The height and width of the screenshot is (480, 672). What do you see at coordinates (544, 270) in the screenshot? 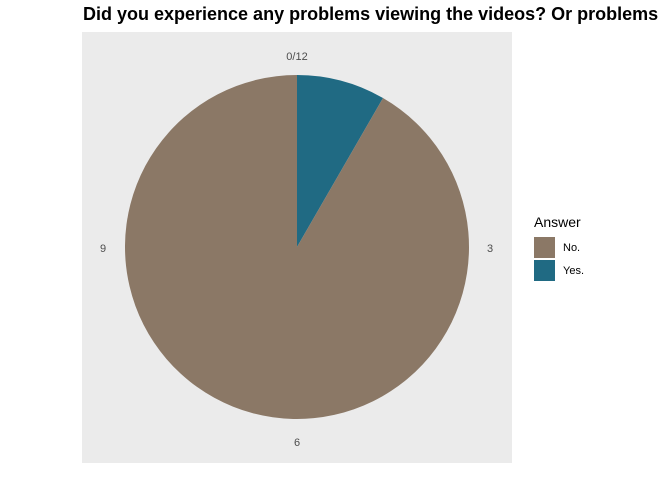
I see `legend-key-yes` at bounding box center [544, 270].